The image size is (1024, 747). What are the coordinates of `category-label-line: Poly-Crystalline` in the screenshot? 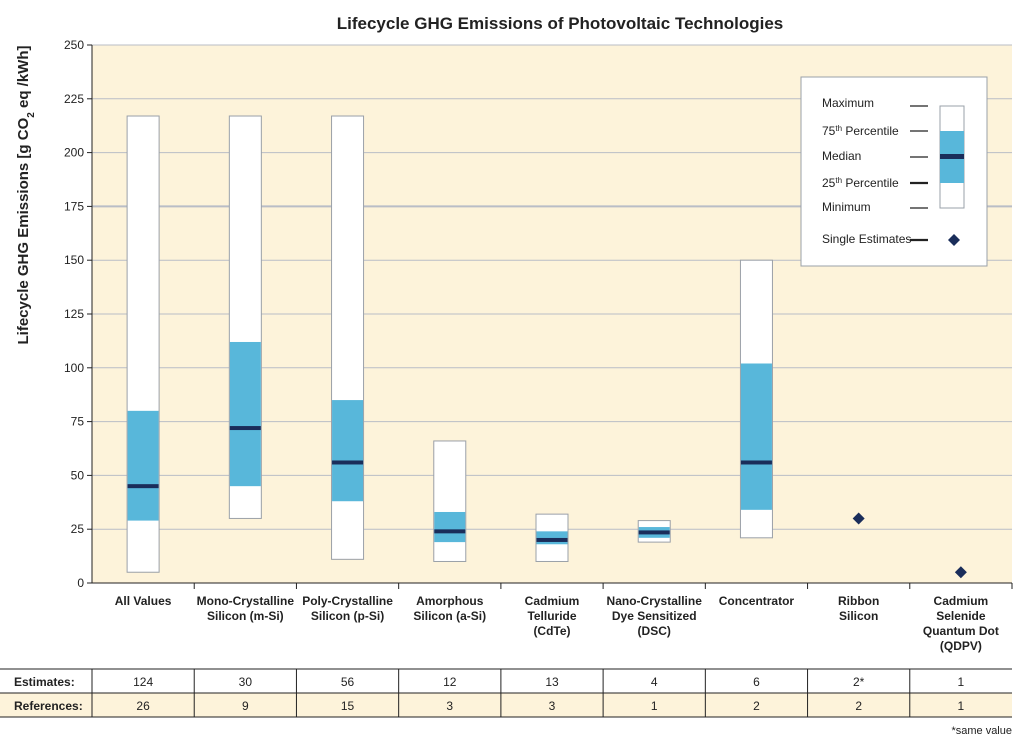 It's located at (347, 601).